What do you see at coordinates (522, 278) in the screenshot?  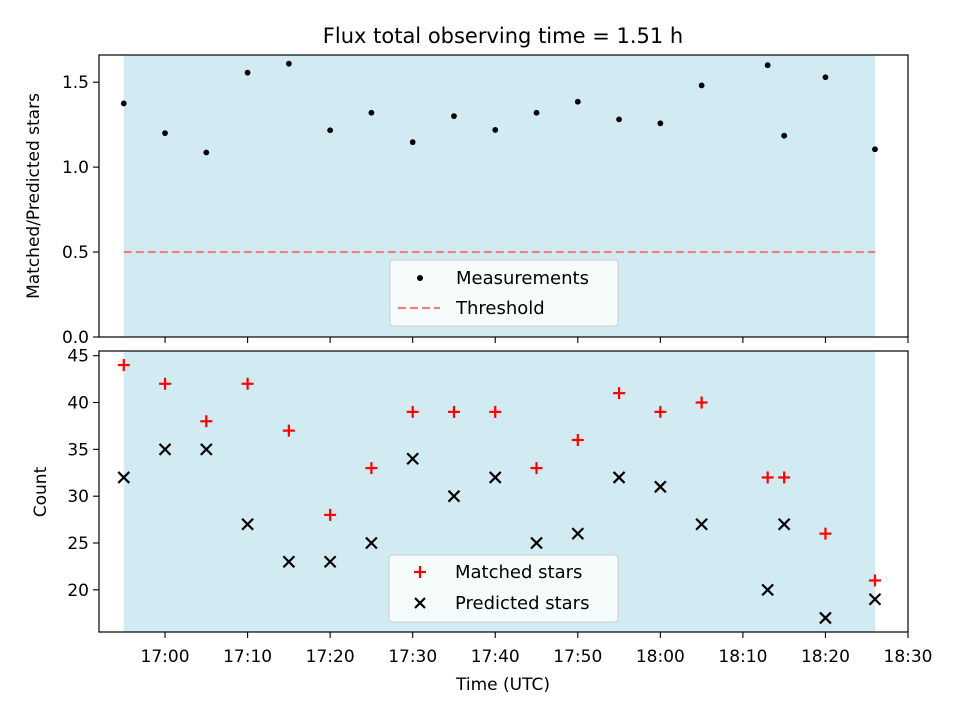 I see `legend-label-measurements: Measurements` at bounding box center [522, 278].